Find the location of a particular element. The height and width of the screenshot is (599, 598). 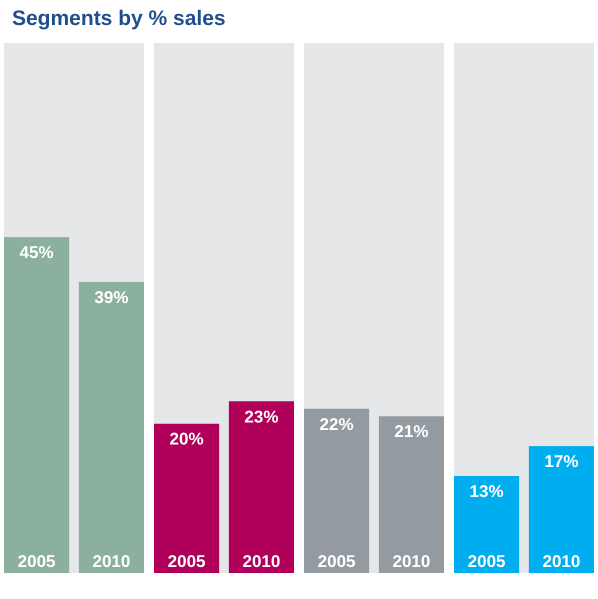

data-label: 13% is located at coordinates (487, 491).